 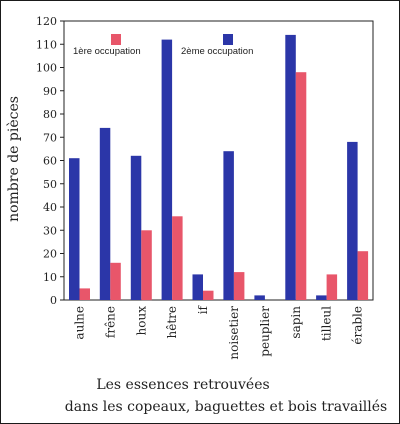 I want to click on x-tick-label: sapin, so click(x=296, y=322).